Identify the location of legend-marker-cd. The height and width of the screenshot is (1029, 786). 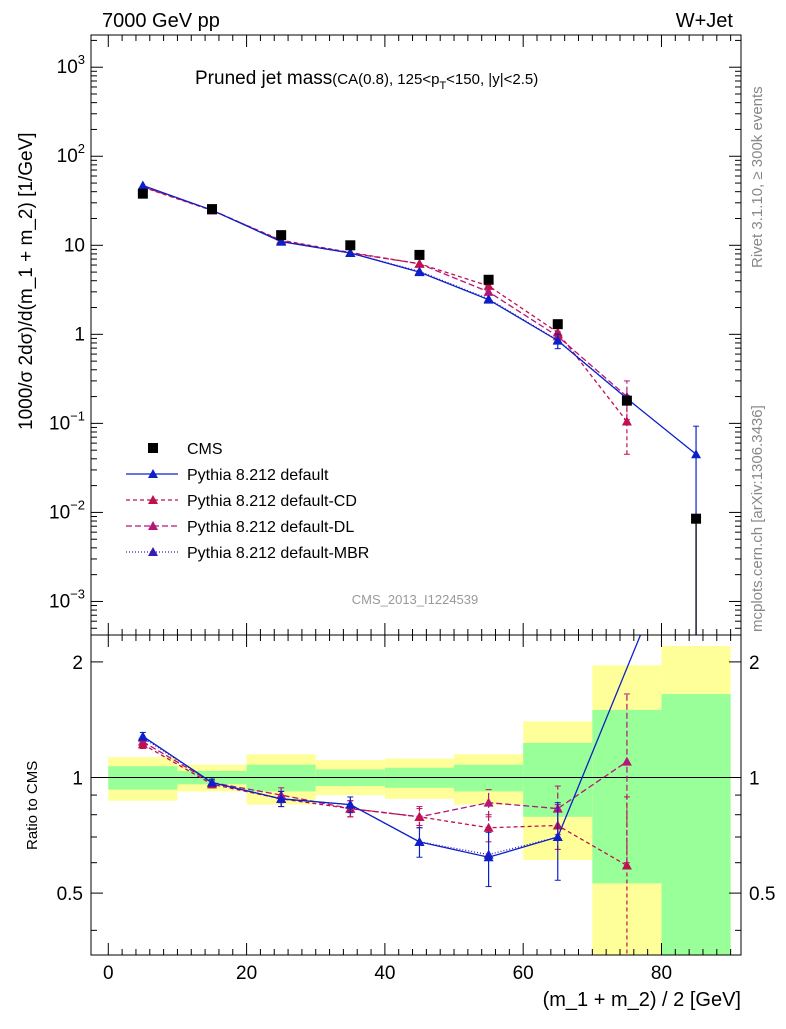
(153, 499).